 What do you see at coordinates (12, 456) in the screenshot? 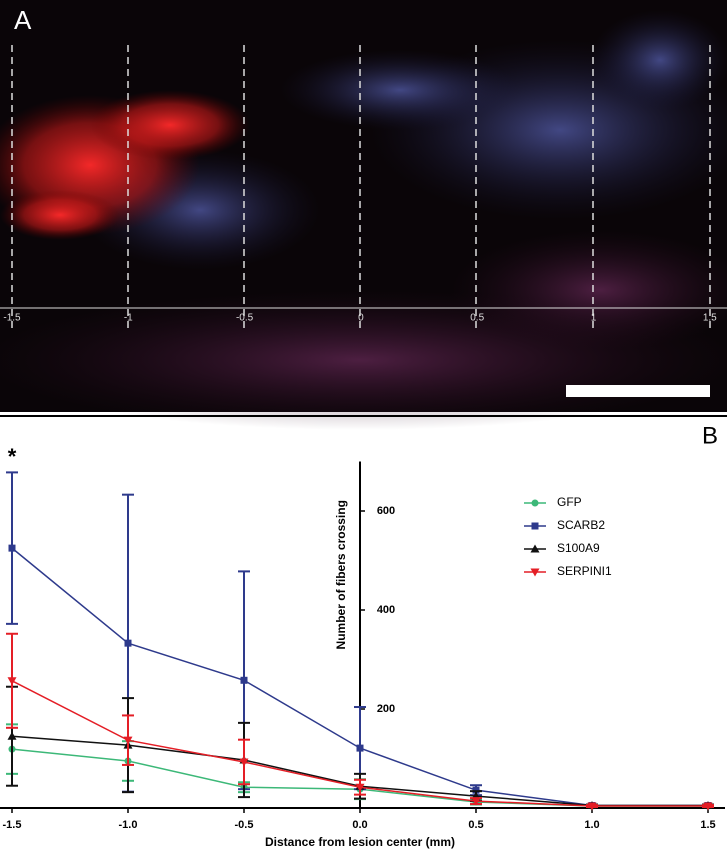
I see `annotation: *` at bounding box center [12, 456].